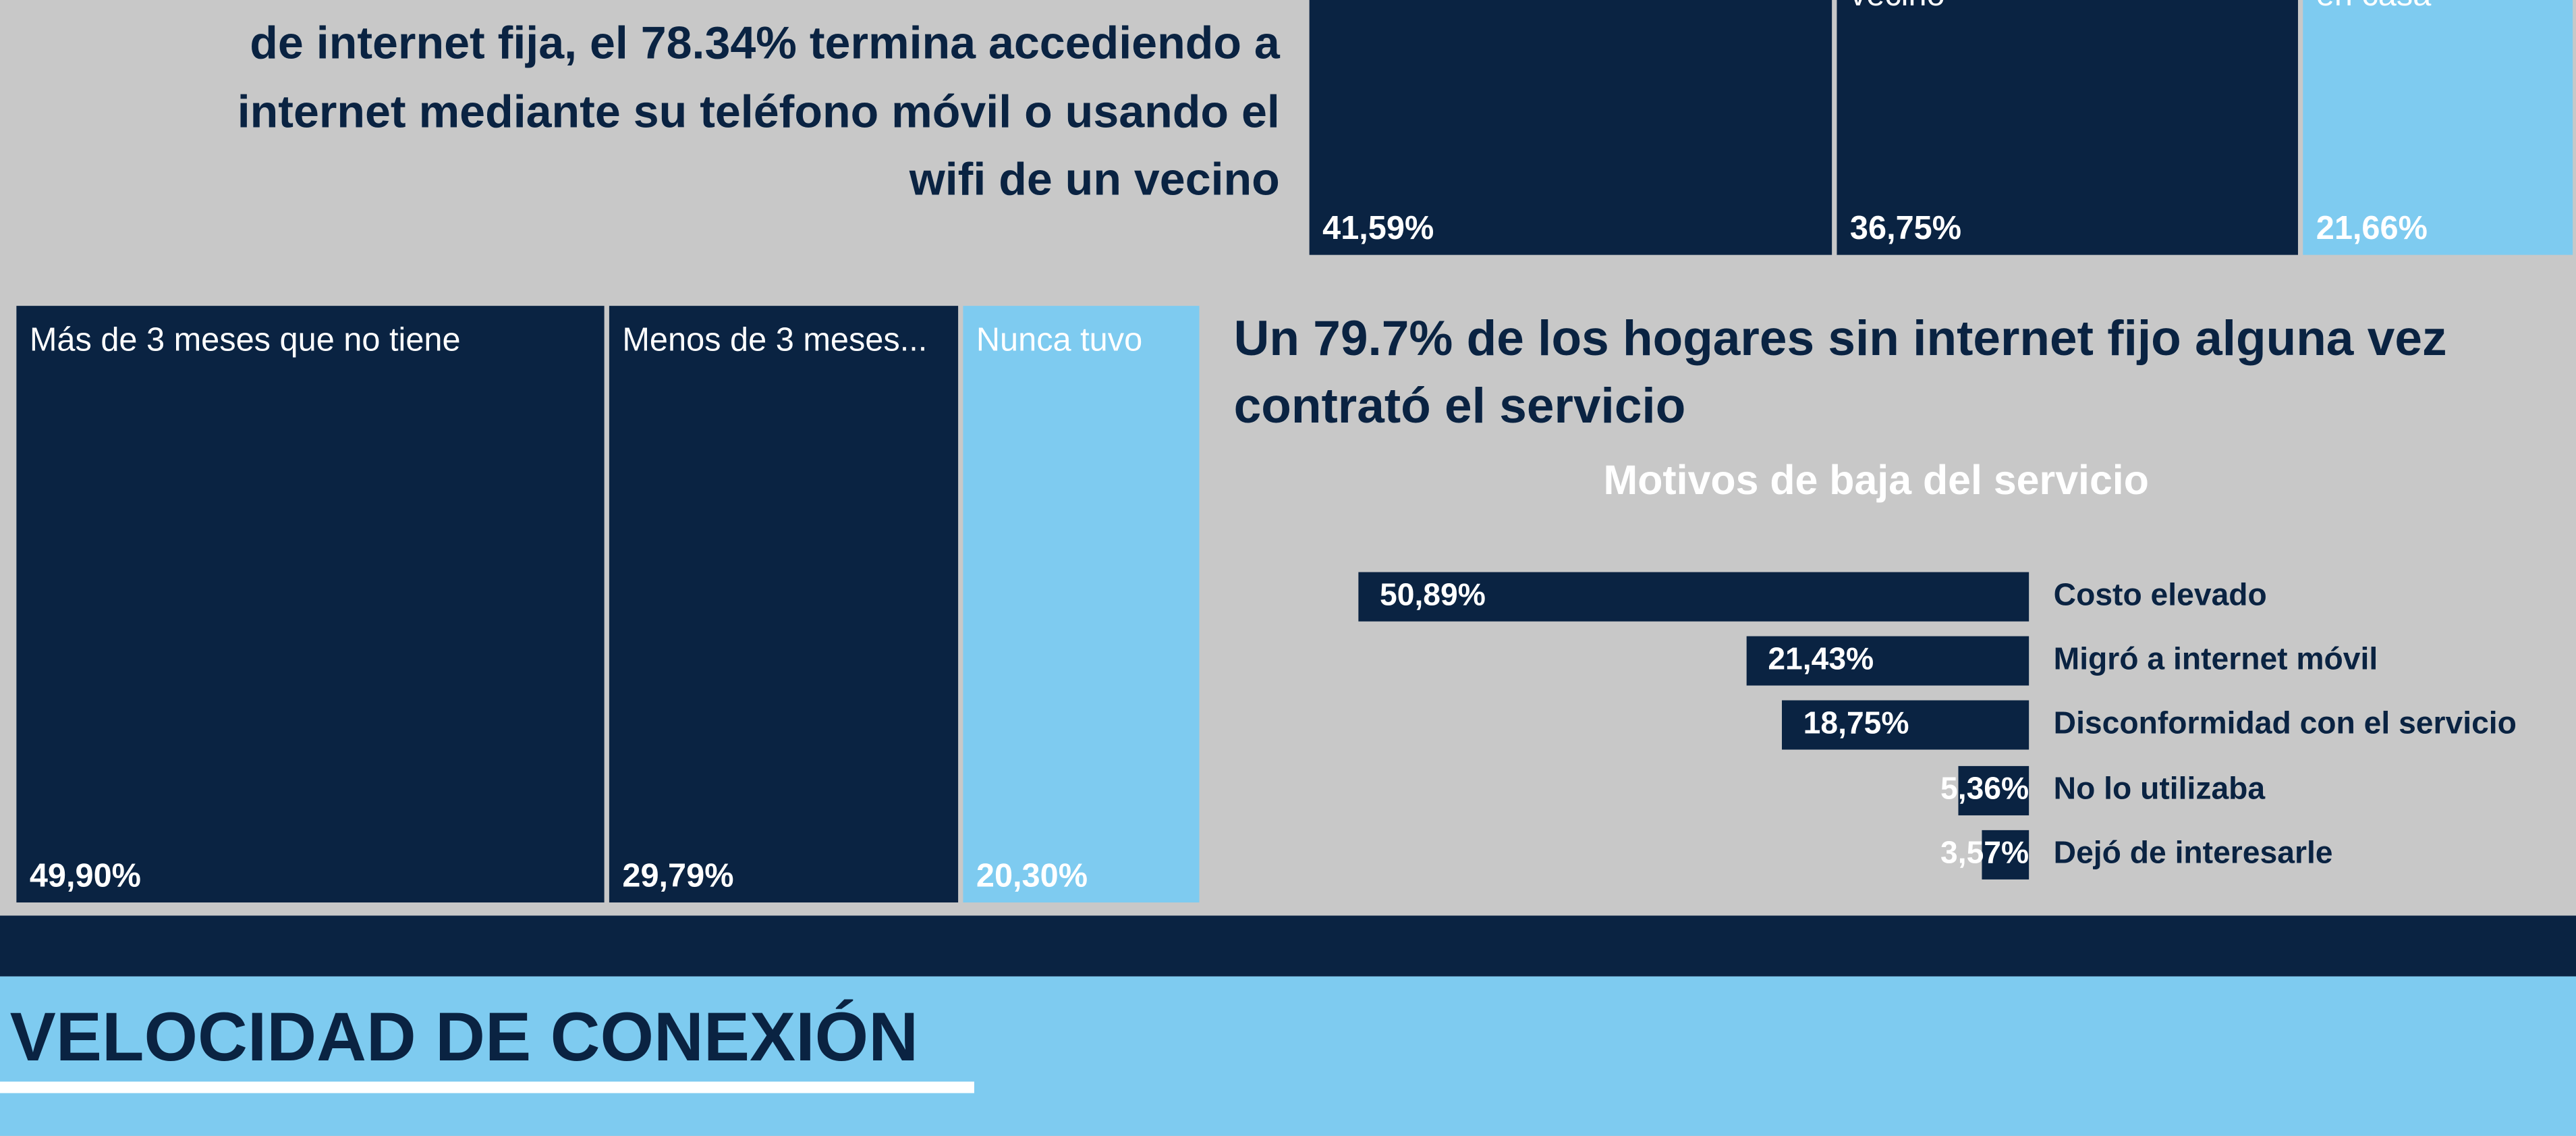 The image size is (2576, 1136). Describe the element at coordinates (1856, 722) in the screenshot. I see `bar-value-label: 18,75%` at that location.